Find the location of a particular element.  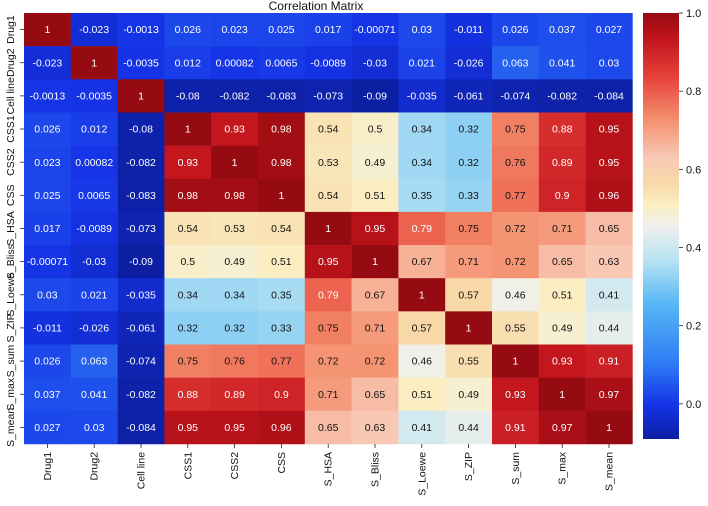

x-tick-label: S_HSA is located at coordinates (329, 469).